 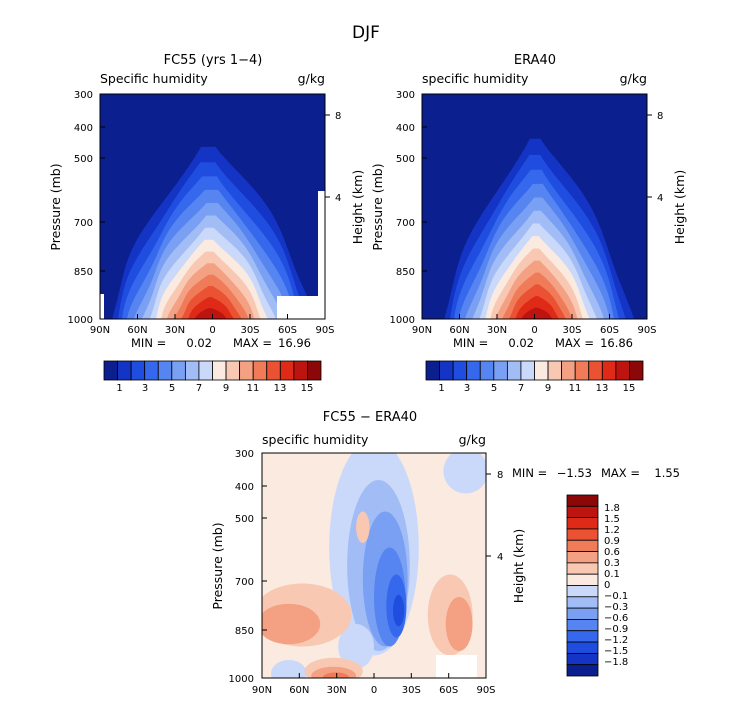 I want to click on panel-difference-xtick: 30S, so click(x=411, y=690).